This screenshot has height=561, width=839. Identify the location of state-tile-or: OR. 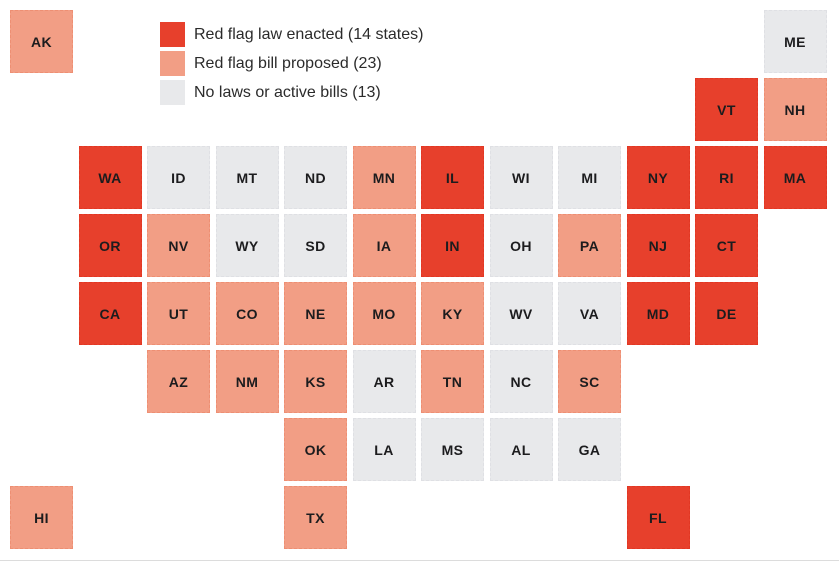
(110, 245).